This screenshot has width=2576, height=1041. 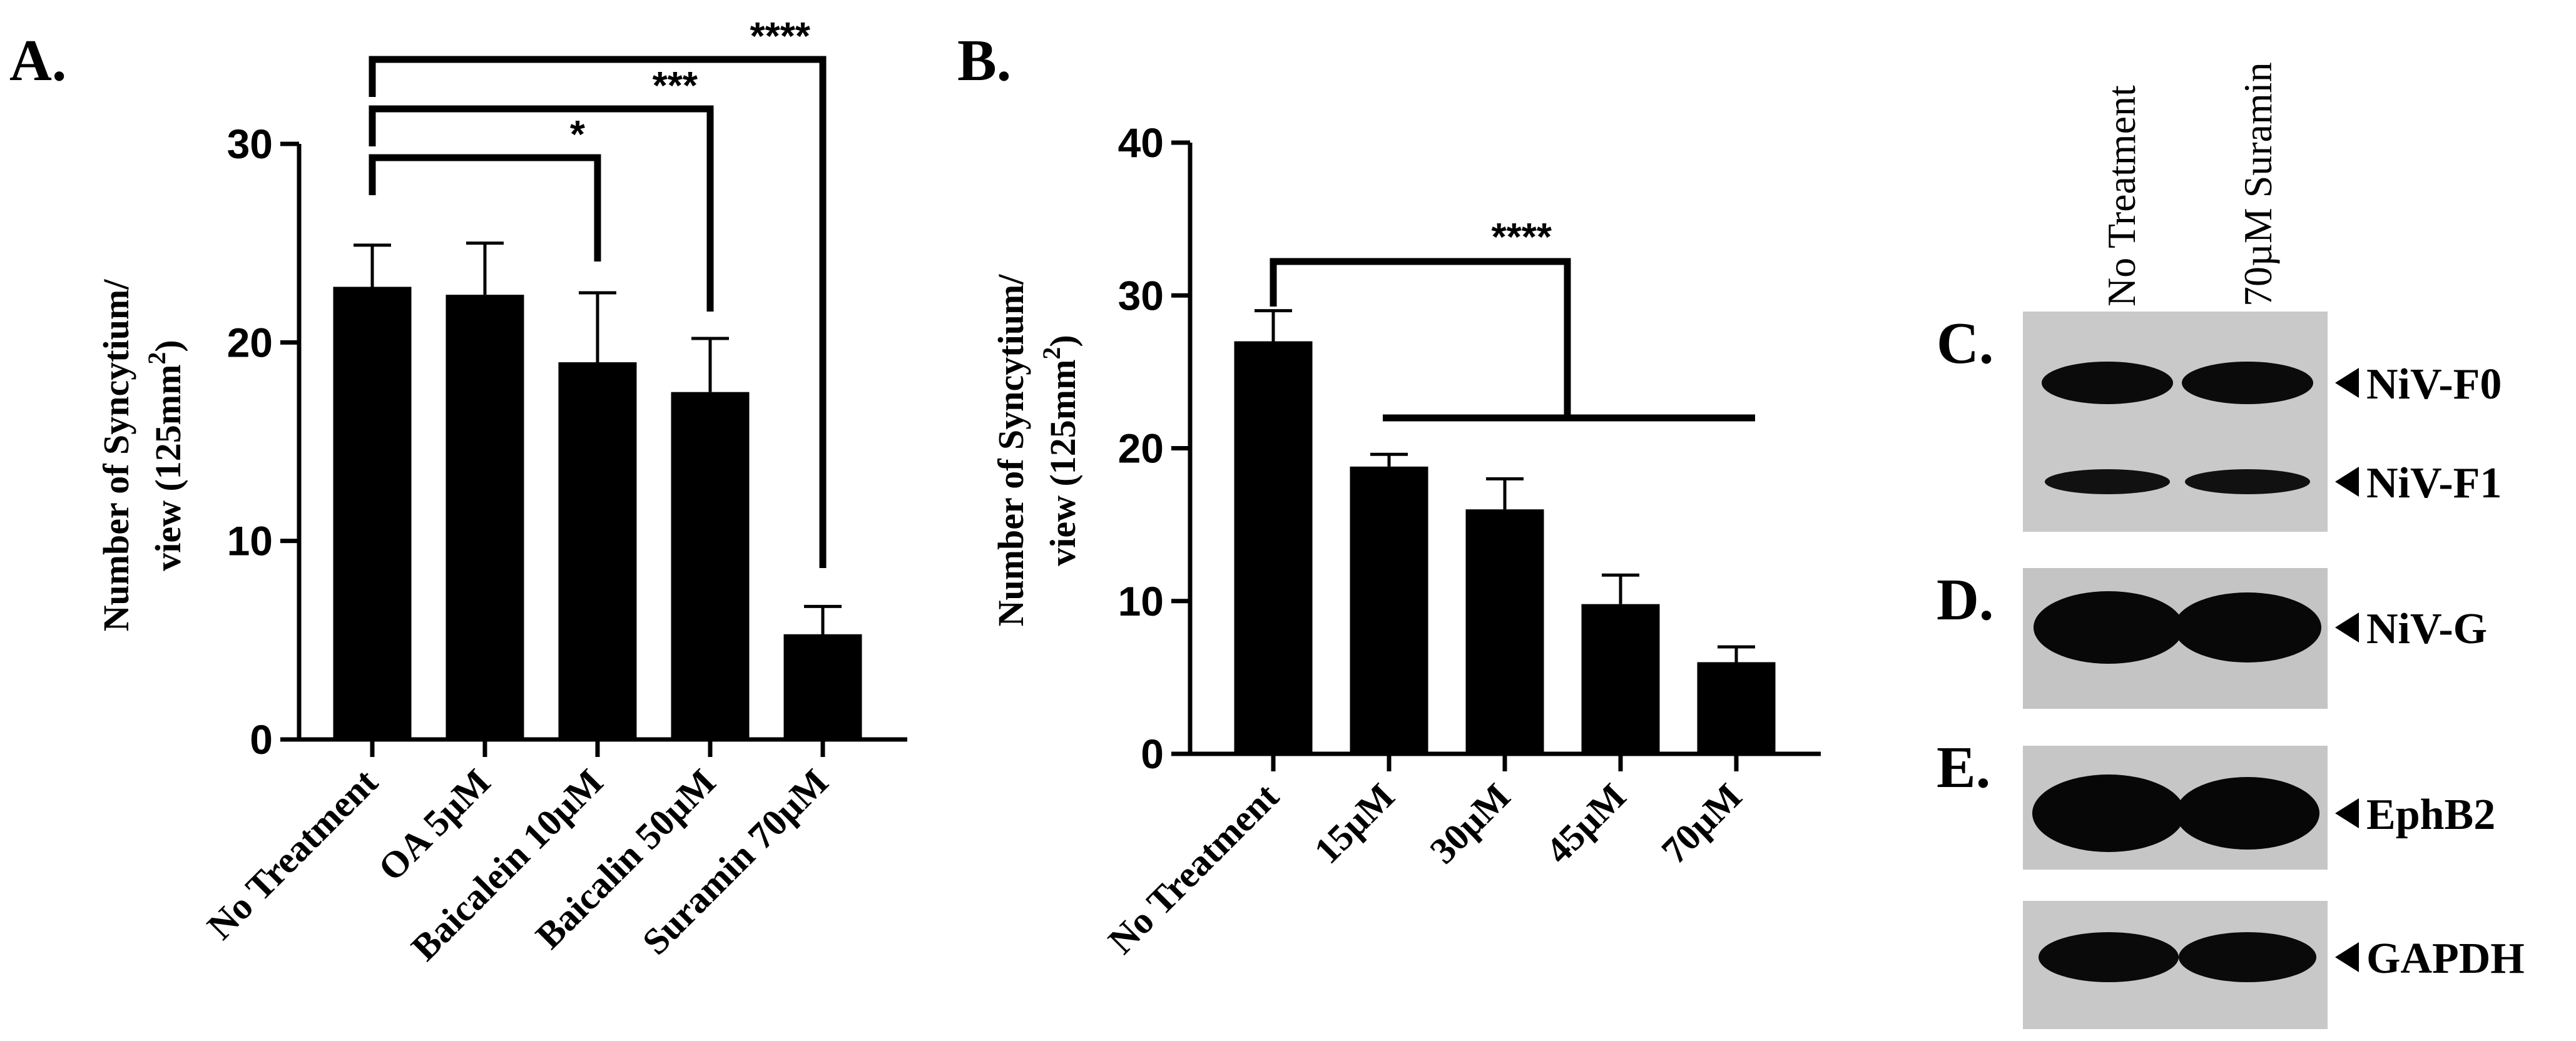 I want to click on panel-b-bars, so click(x=1505, y=531).